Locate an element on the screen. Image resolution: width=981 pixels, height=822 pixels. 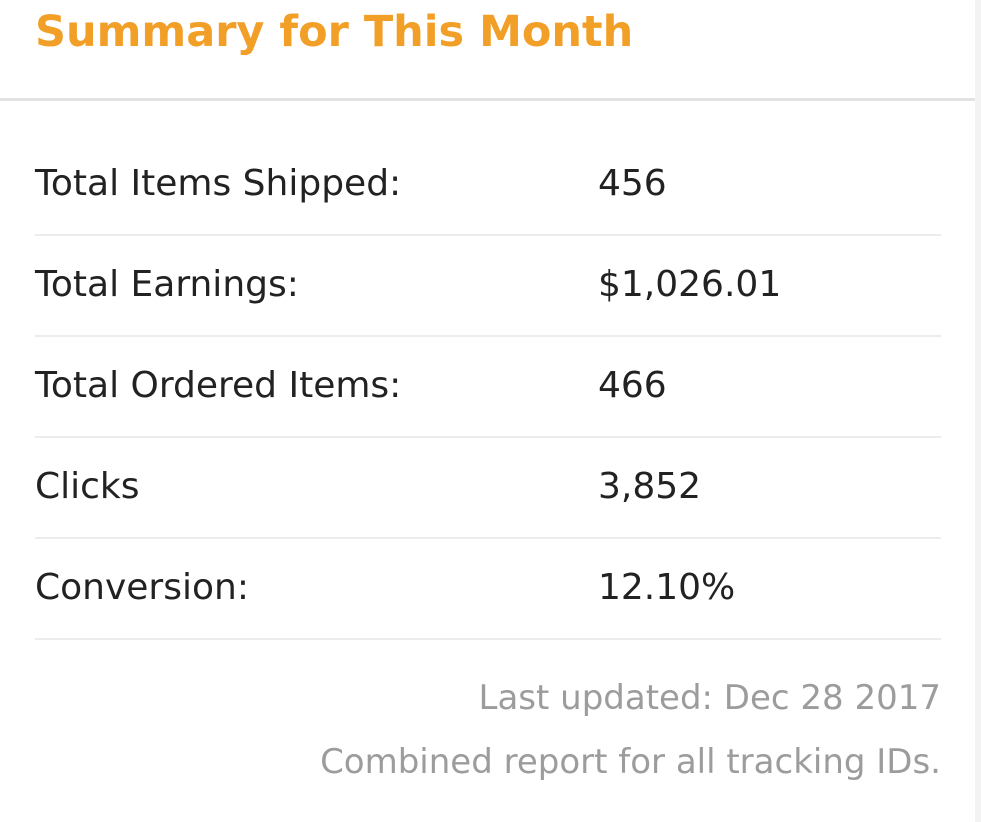
summary-title: Summary for This Month is located at coordinates (334, 32).